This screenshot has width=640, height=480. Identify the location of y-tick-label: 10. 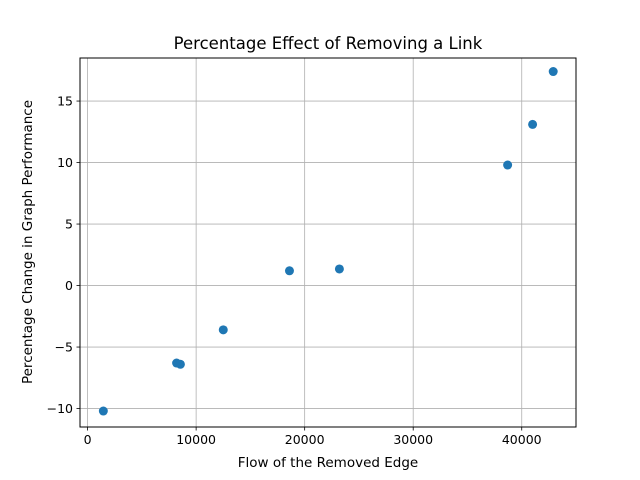
(65, 162).